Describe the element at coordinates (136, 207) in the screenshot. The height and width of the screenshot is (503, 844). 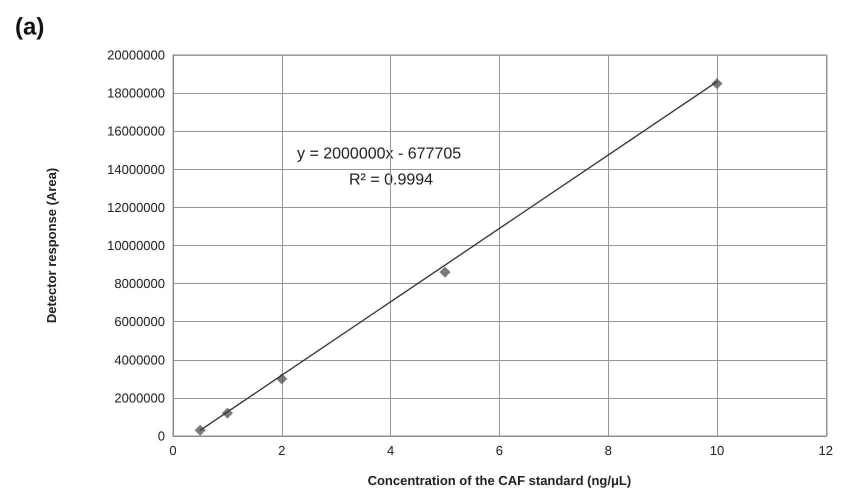
I see `y-tick-label: 12000000` at that location.